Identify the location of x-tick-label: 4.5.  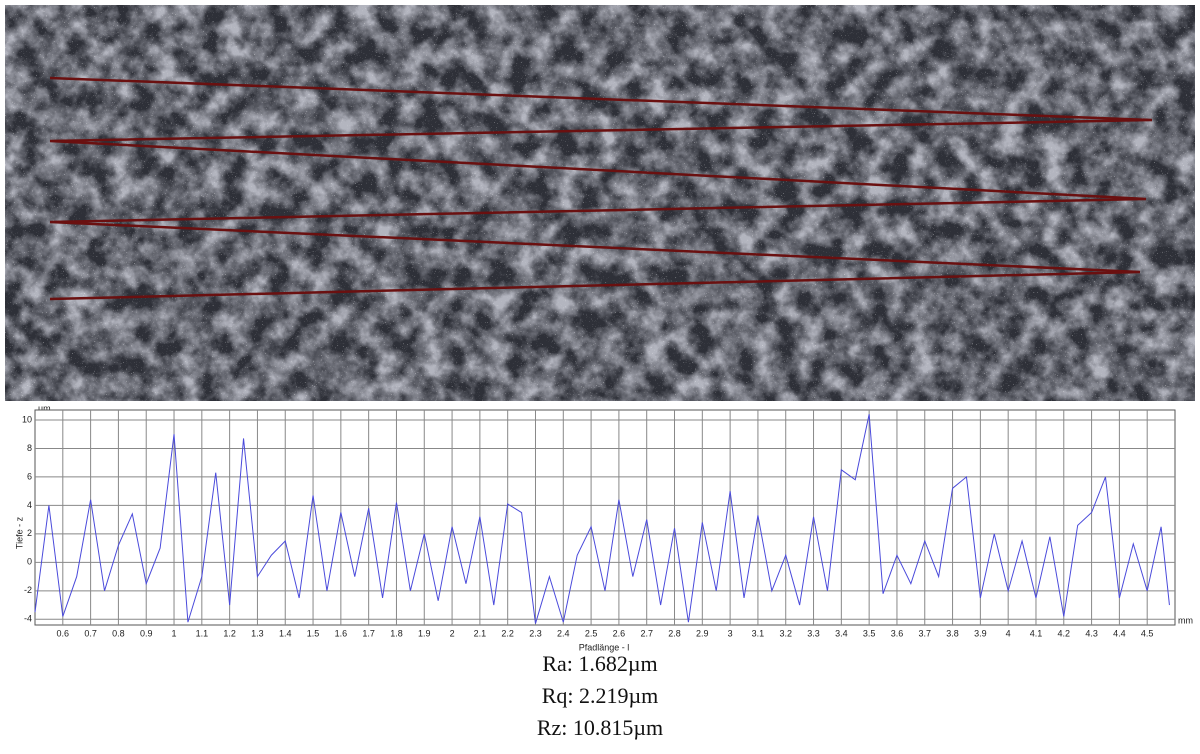
(1147, 633).